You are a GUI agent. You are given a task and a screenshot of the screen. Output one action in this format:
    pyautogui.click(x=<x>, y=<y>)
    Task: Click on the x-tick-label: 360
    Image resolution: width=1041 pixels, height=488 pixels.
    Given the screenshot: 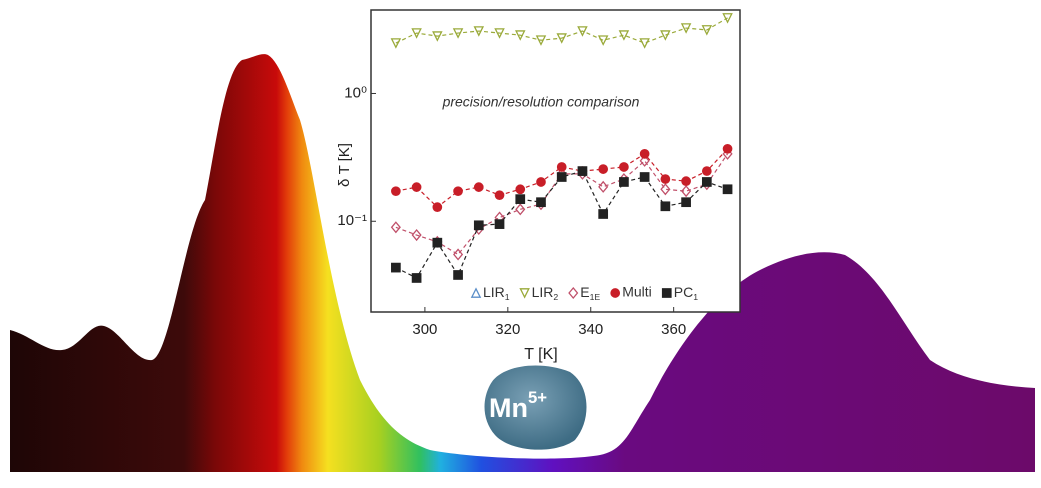 What is the action you would take?
    pyautogui.click(x=673, y=329)
    